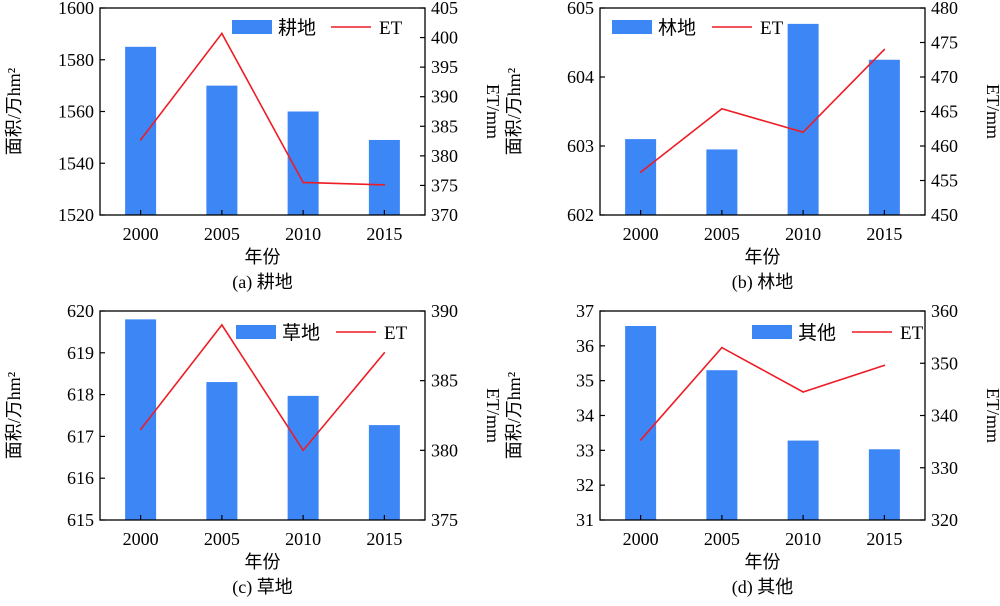 The width and height of the screenshot is (1000, 606). I want to click on left-tick-label: 618, so click(80, 395).